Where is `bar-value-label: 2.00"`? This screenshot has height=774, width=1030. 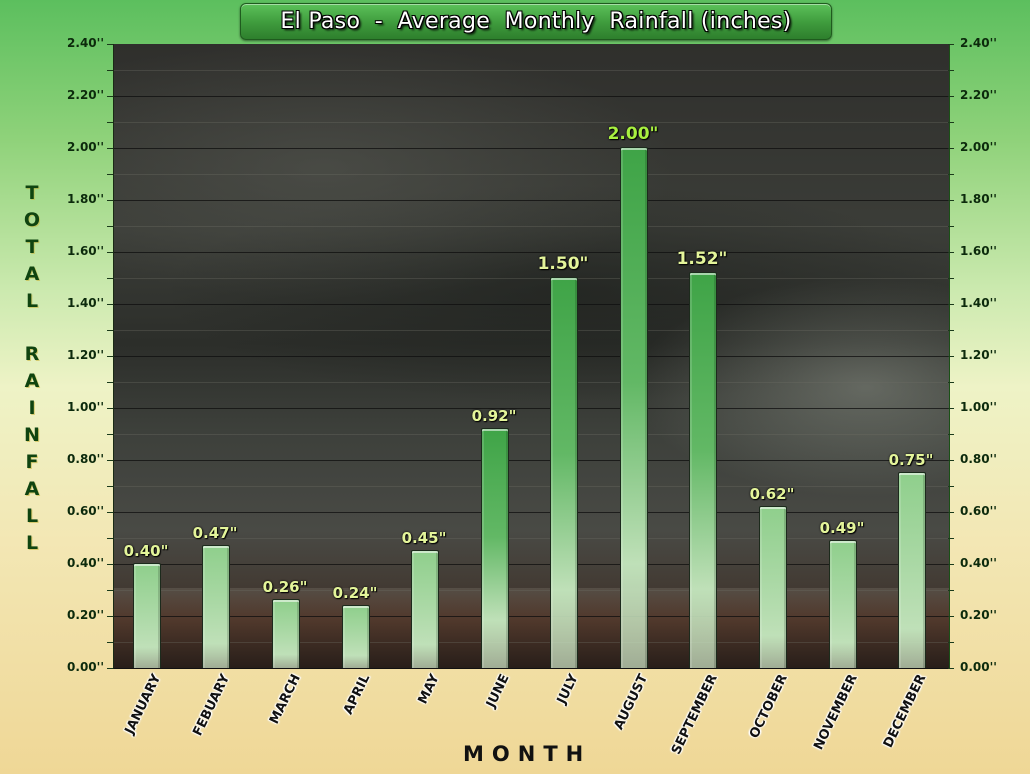
bar-value-label: 2.00" is located at coordinates (633, 134).